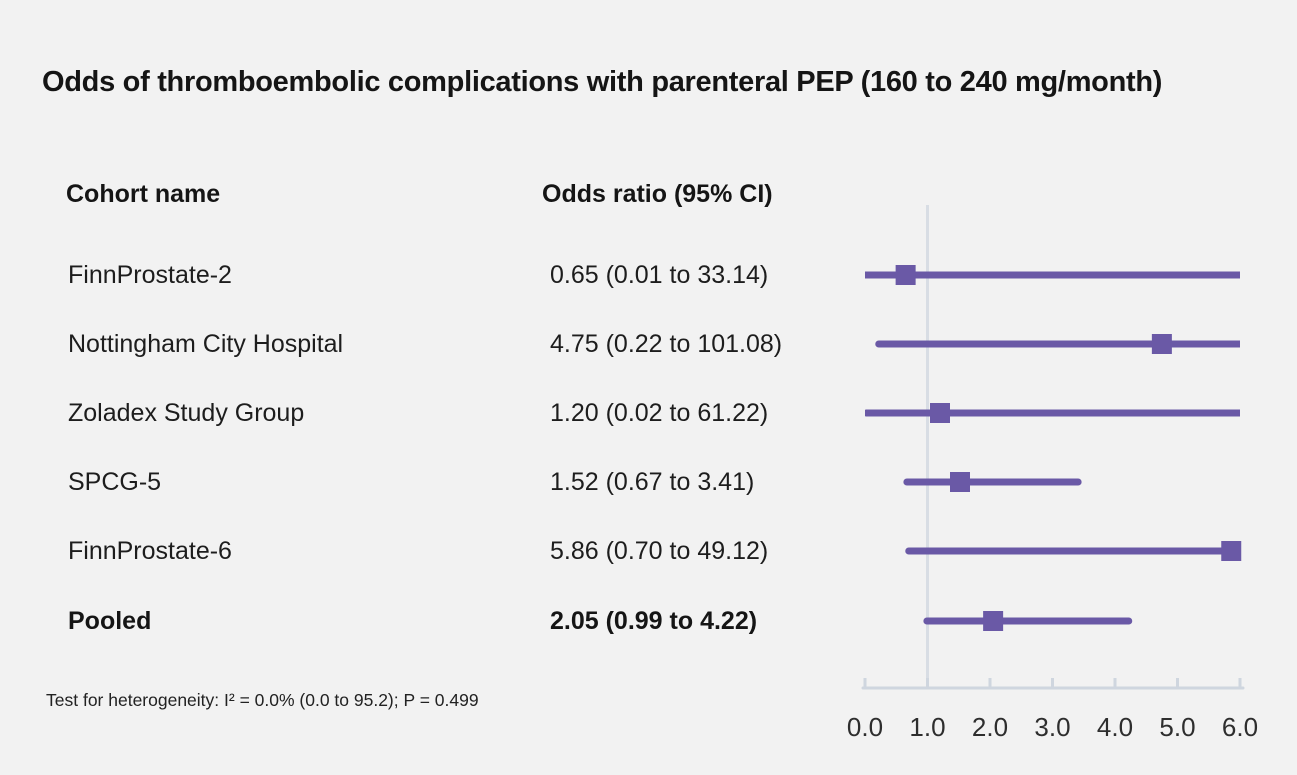 The image size is (1297, 775). Describe the element at coordinates (1052, 727) in the screenshot. I see `x-axis-tick-label: 3.0` at that location.